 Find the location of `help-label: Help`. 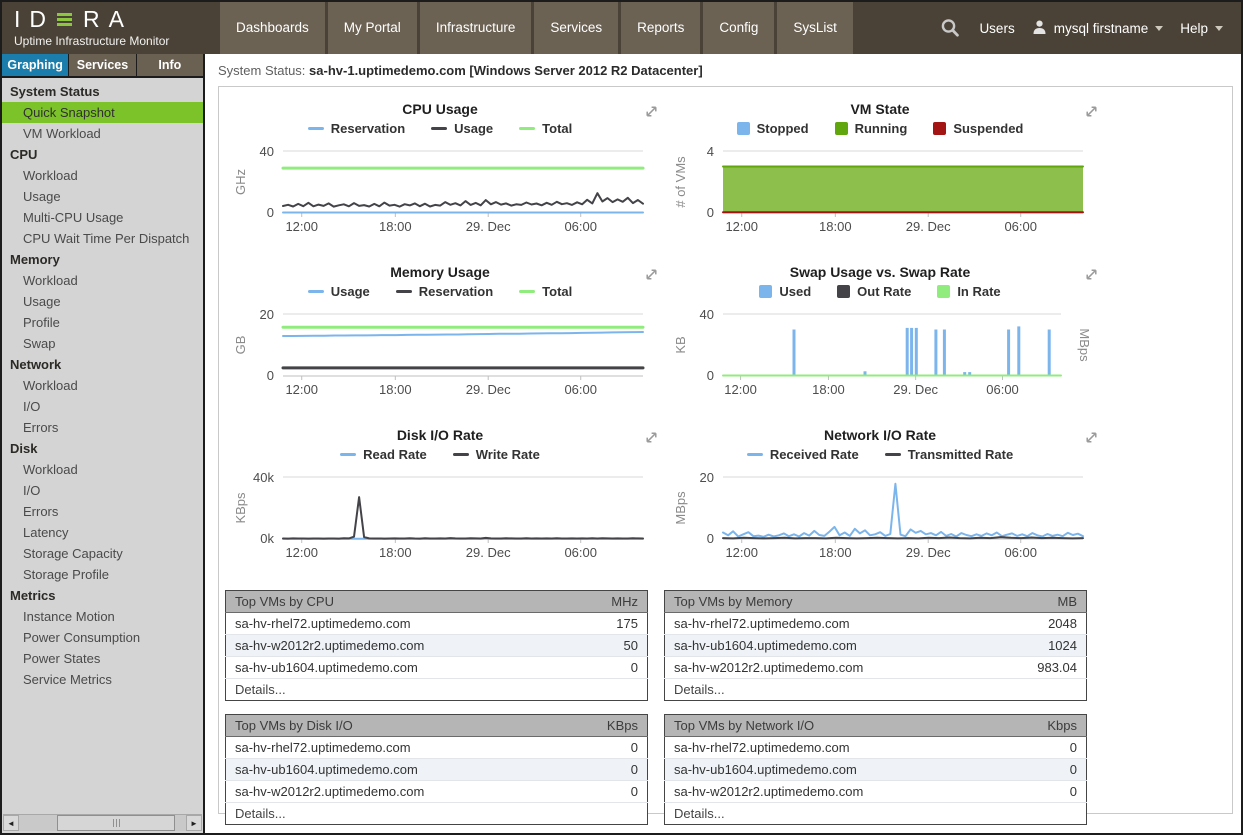

help-label: Help is located at coordinates (1194, 28).